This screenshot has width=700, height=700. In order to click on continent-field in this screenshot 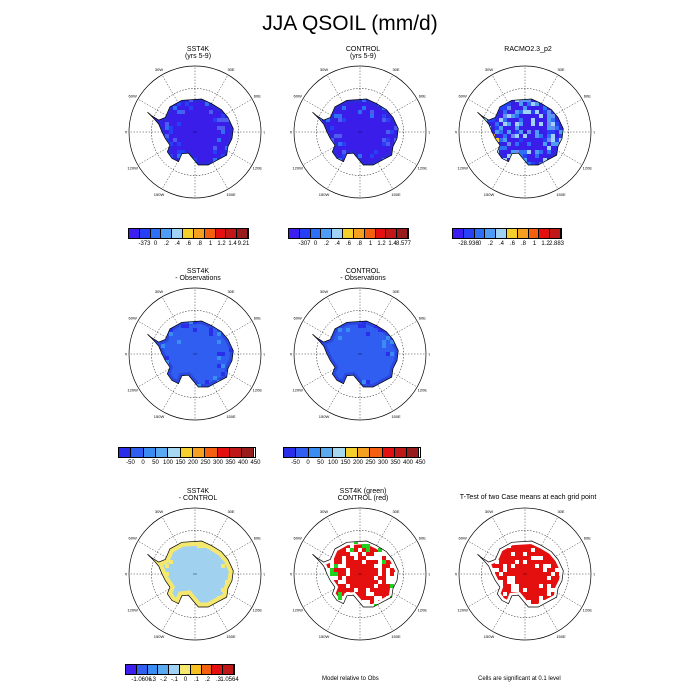, I will do `click(529, 124)`.